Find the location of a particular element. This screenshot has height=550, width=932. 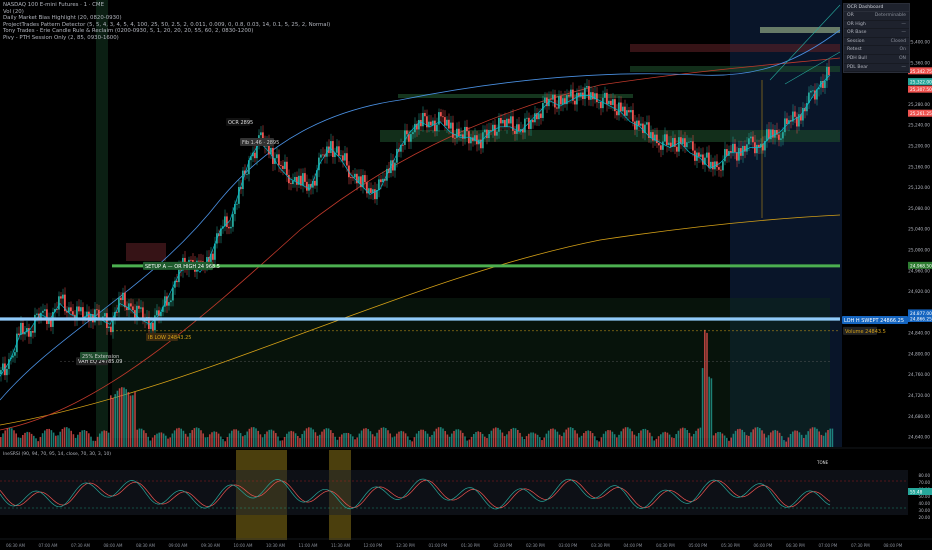

price-label-green: 25,322.00 is located at coordinates (921, 83).